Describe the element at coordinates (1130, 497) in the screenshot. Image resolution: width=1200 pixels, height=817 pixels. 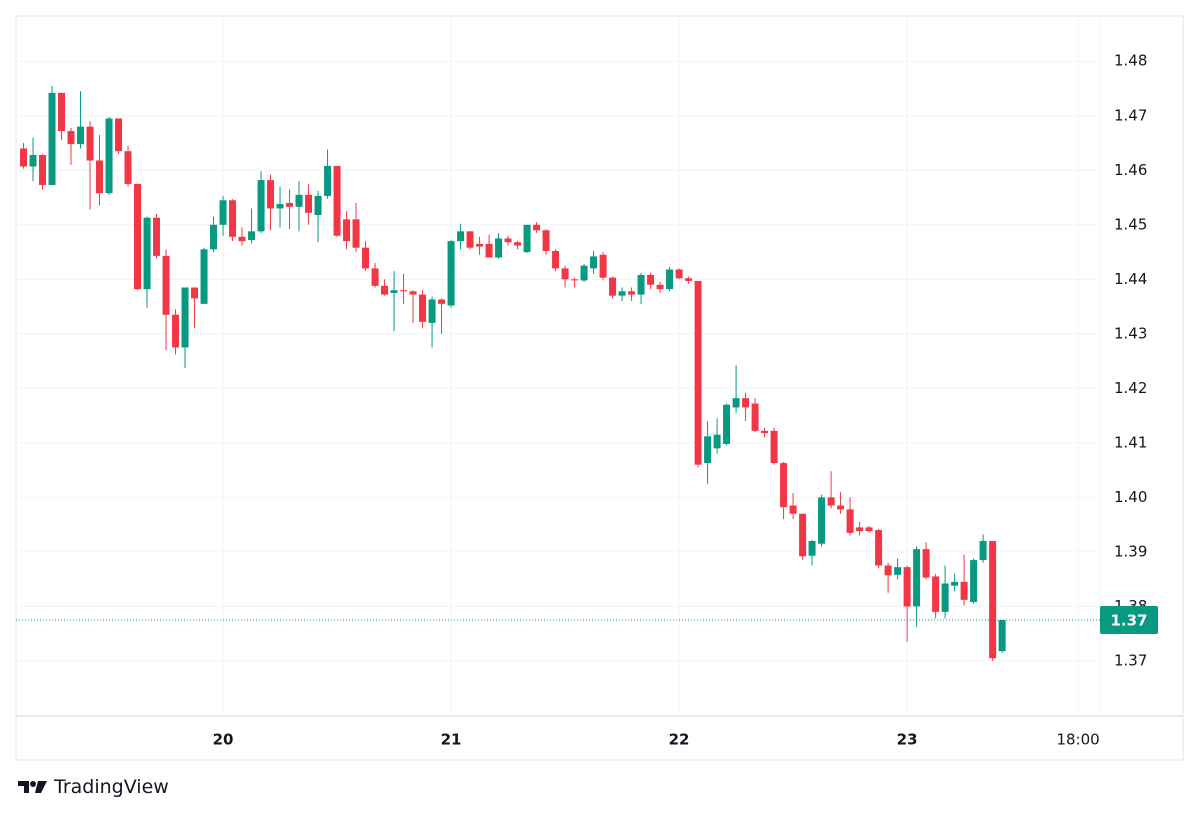
I see `y-tick-label: 1.40` at that location.